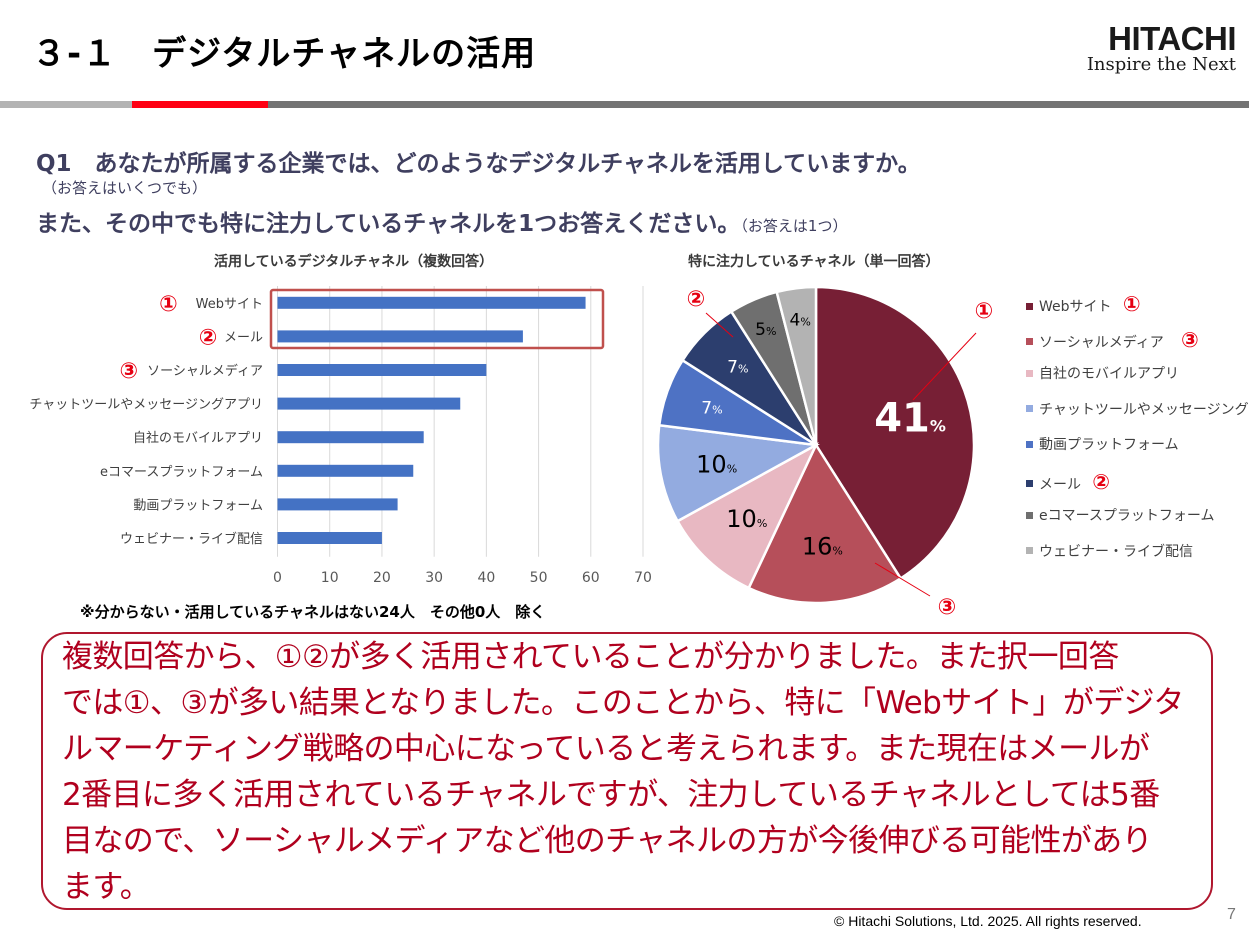 The height and width of the screenshot is (942, 1249). What do you see at coordinates (1060, 484) in the screenshot?
I see `legend-label: メール` at bounding box center [1060, 484].